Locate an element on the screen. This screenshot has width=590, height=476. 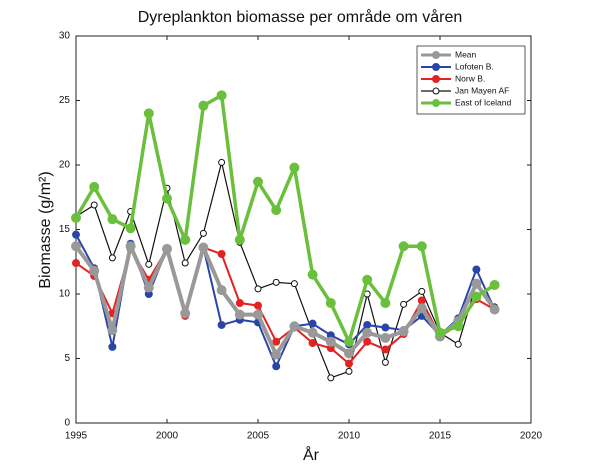
x-tick-label: 1995 is located at coordinates (76, 436).